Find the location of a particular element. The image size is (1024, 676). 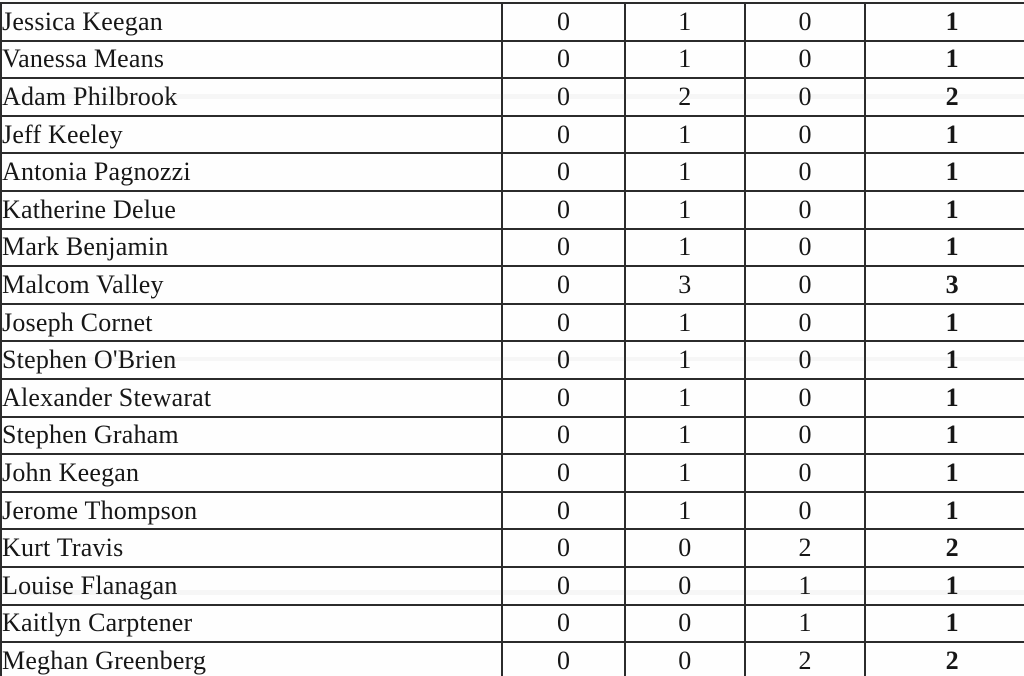

person-name-cell: Stephen Graham is located at coordinates (252, 435).